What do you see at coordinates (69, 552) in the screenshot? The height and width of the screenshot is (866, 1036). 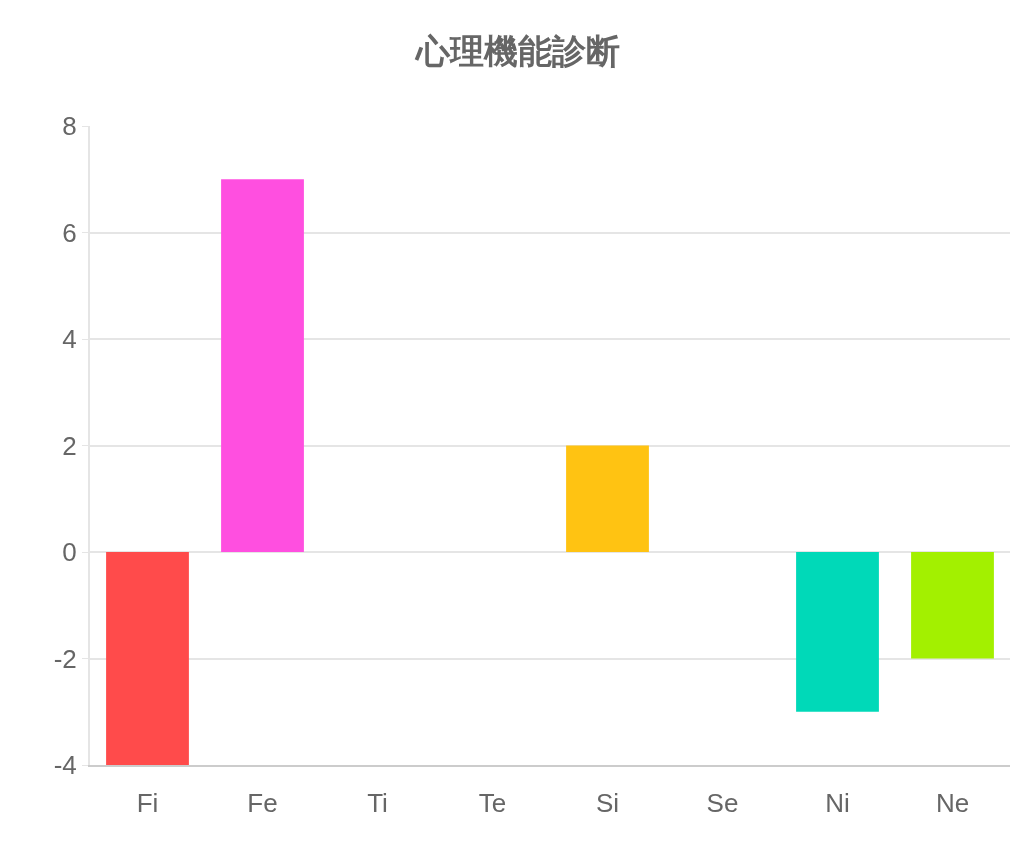 I see `y-tick-label: 0` at bounding box center [69, 552].